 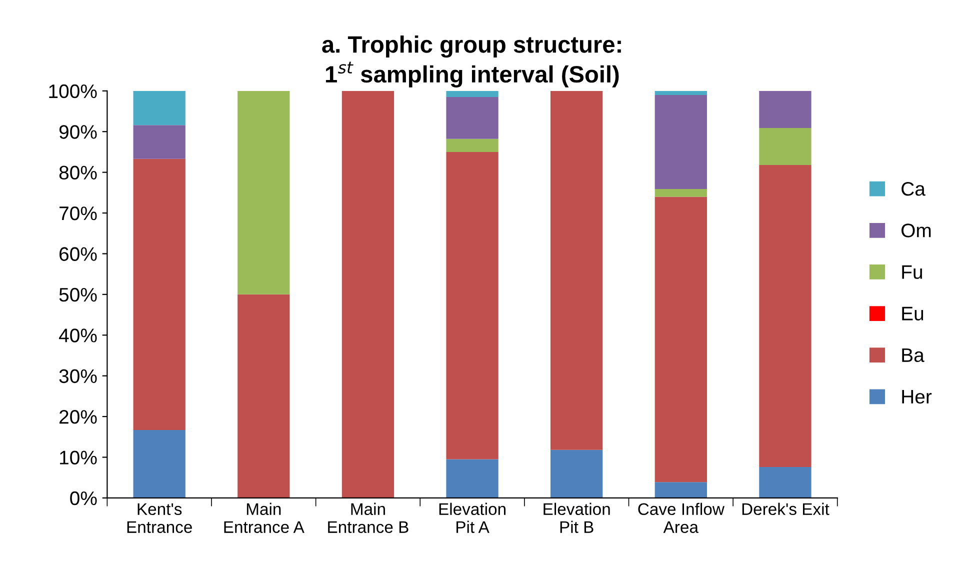 I want to click on x-tick-label: Main Entrance A, so click(x=264, y=517).